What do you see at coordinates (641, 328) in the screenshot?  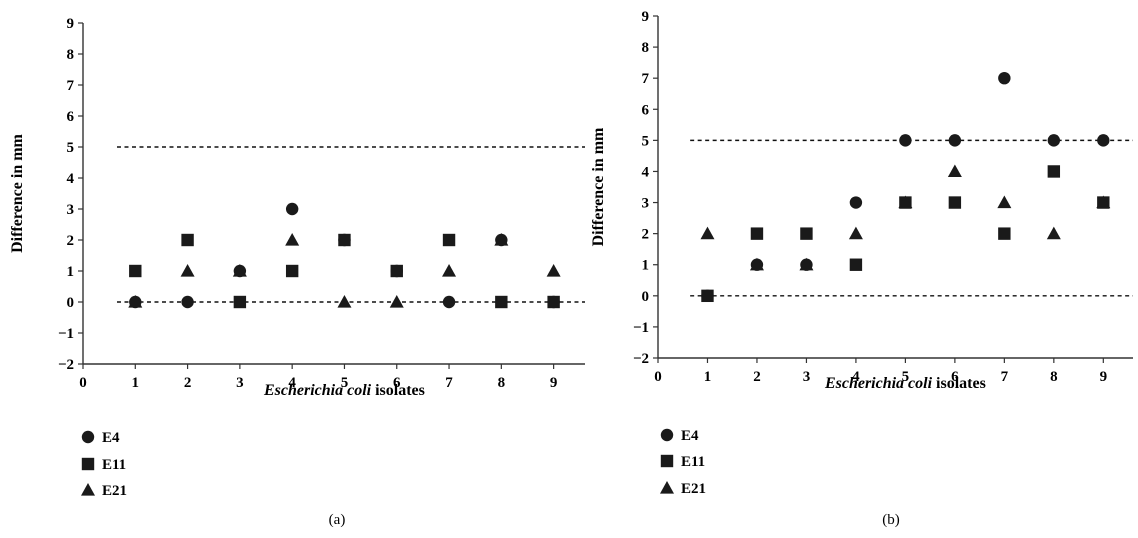 I see `y-tick-label: −1` at bounding box center [641, 328].